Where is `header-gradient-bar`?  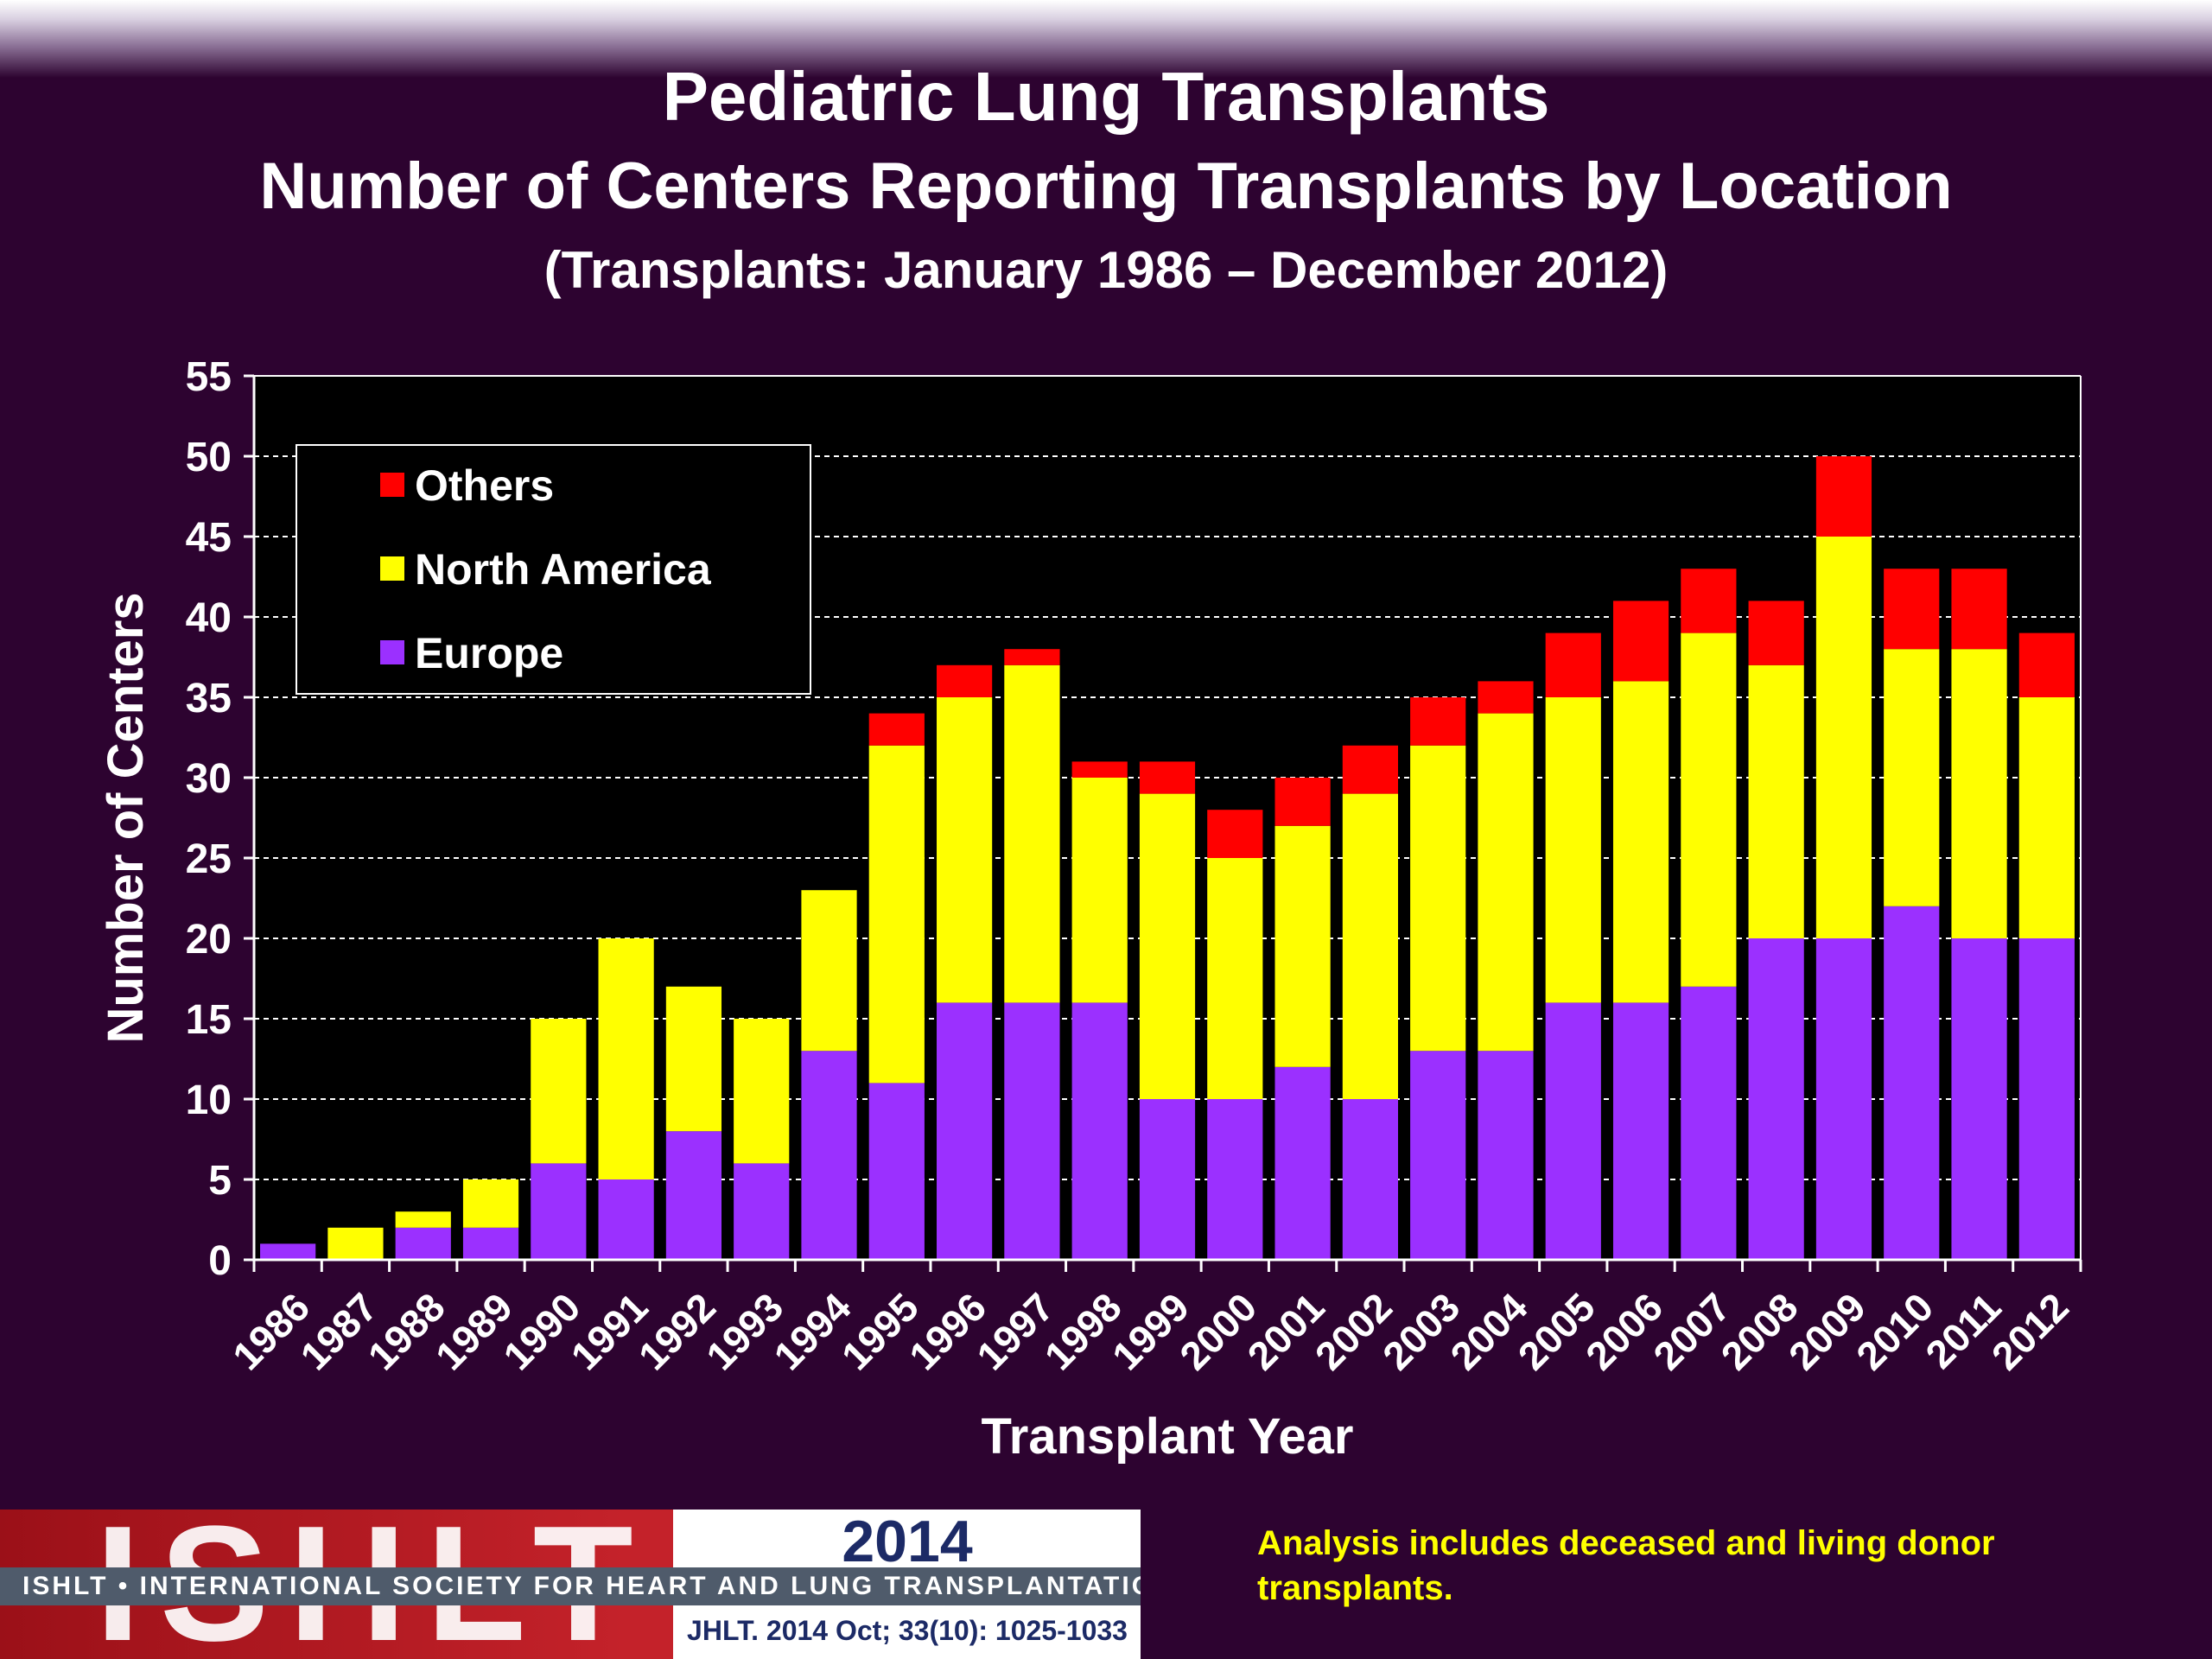
header-gradient-bar is located at coordinates (1106, 39).